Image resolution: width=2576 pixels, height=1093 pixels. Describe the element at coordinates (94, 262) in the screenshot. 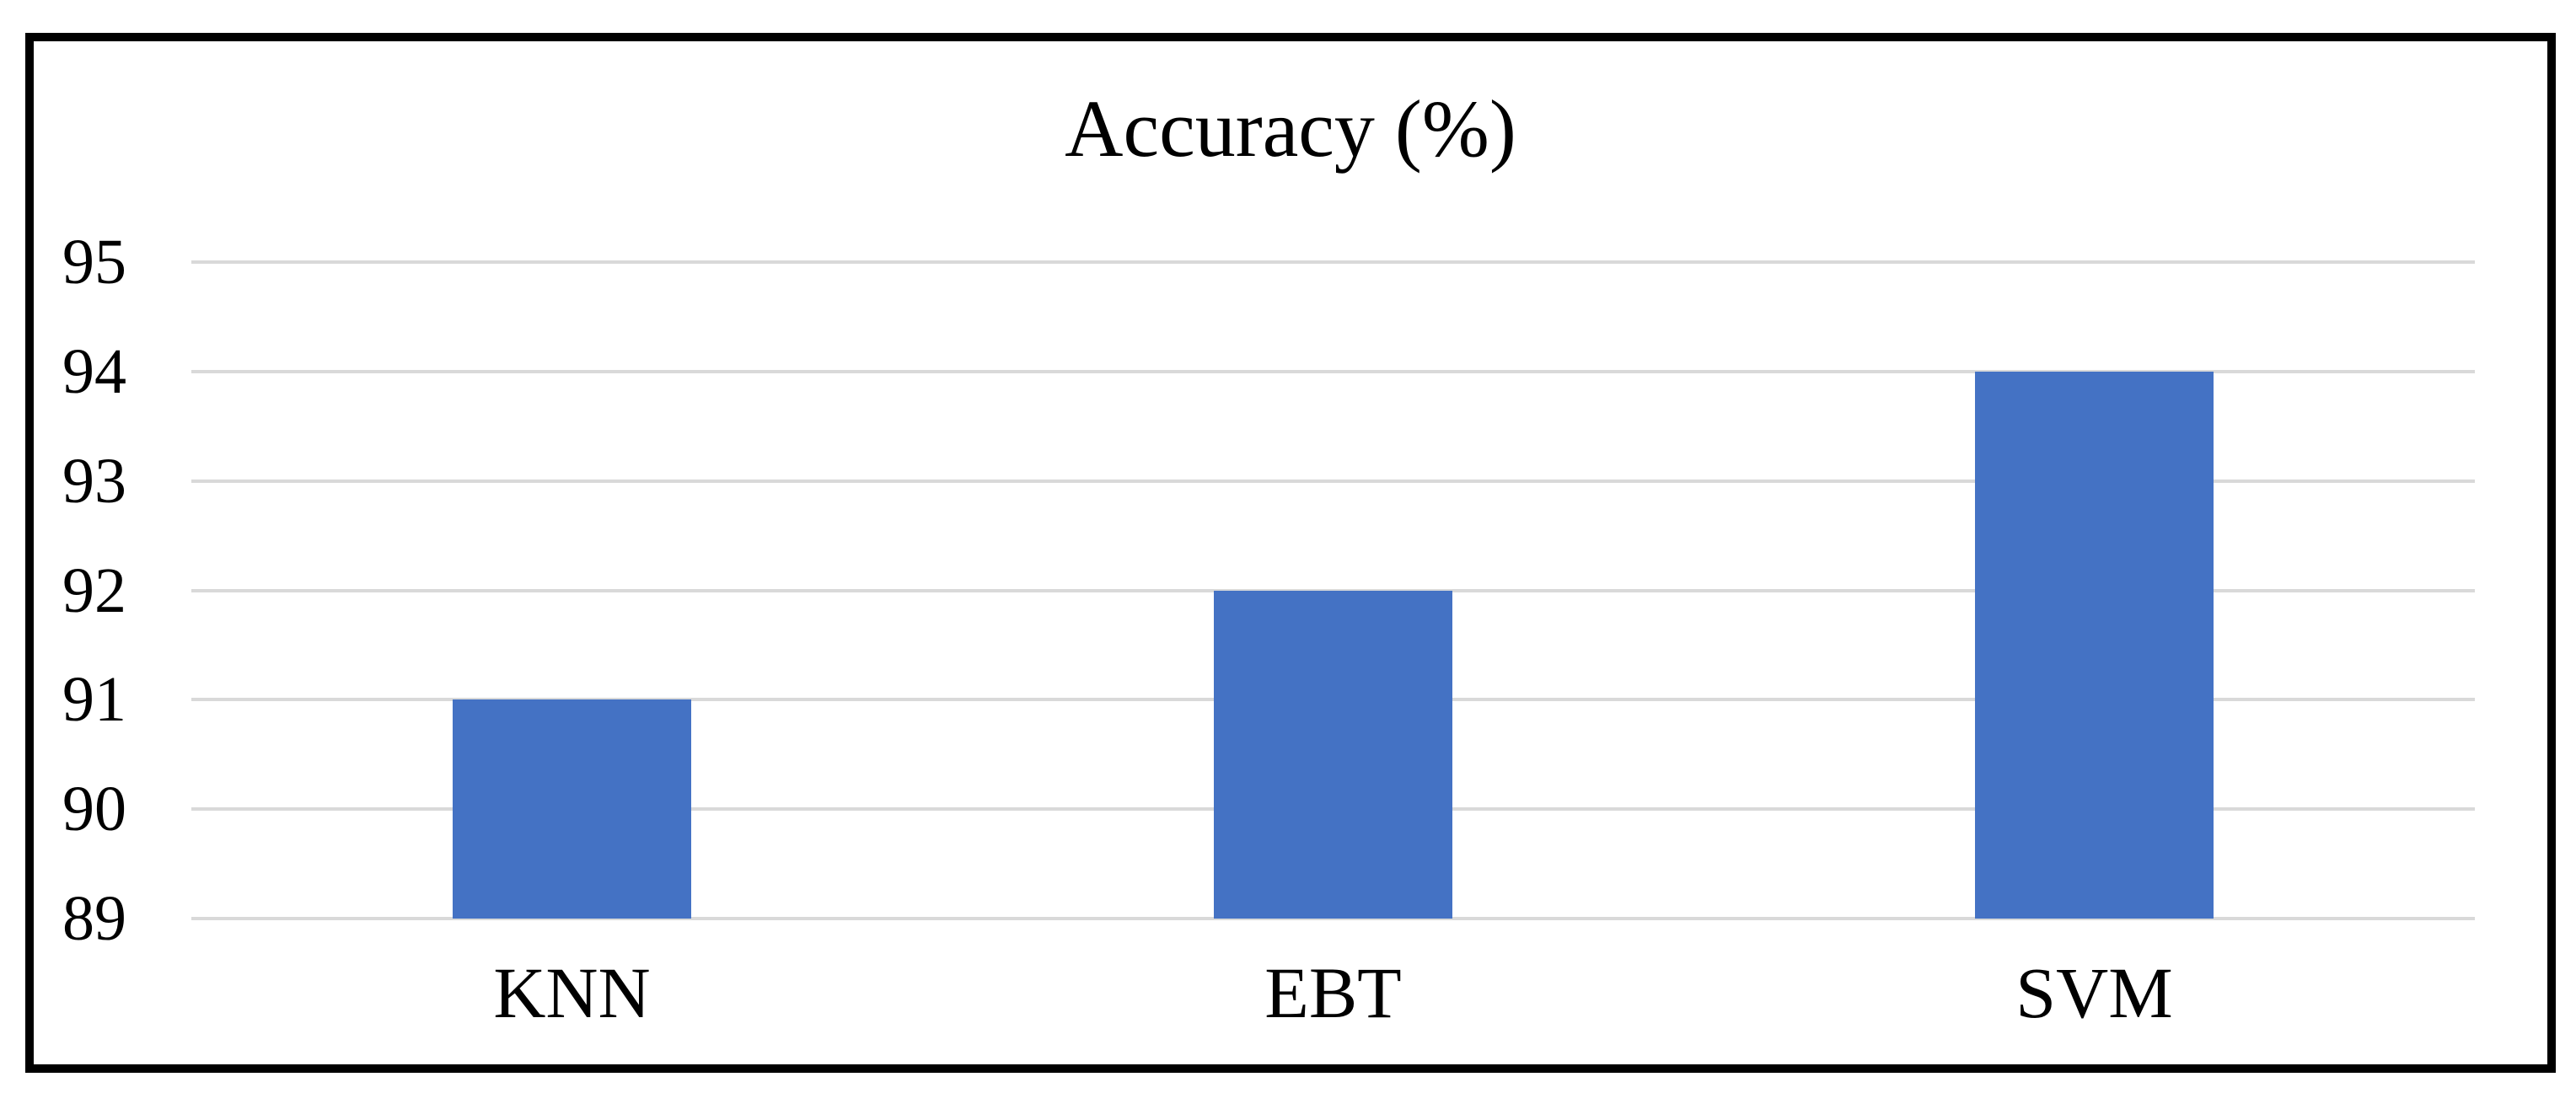

I see `y-axis-tick-label: 95` at that location.